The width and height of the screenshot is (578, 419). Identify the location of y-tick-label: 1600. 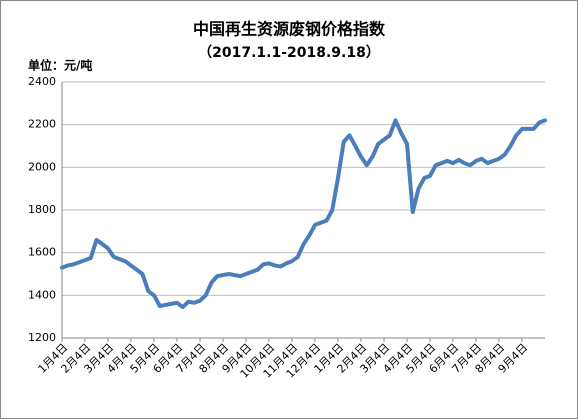
(42, 252).